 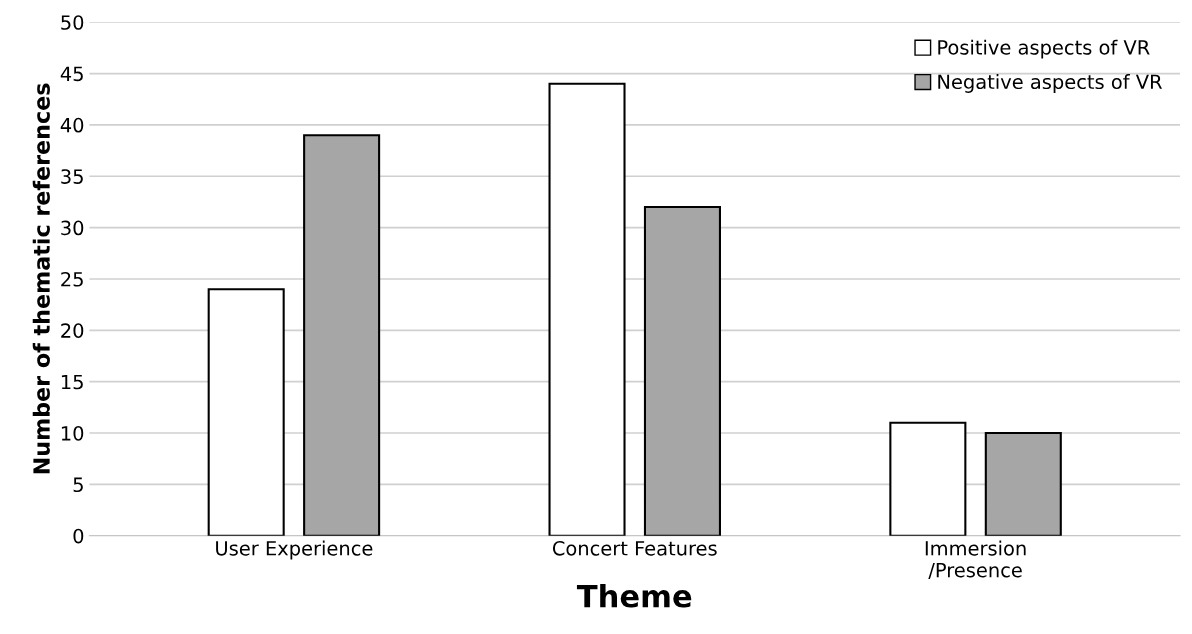 I want to click on y-tick-label: 30, so click(x=72, y=228).